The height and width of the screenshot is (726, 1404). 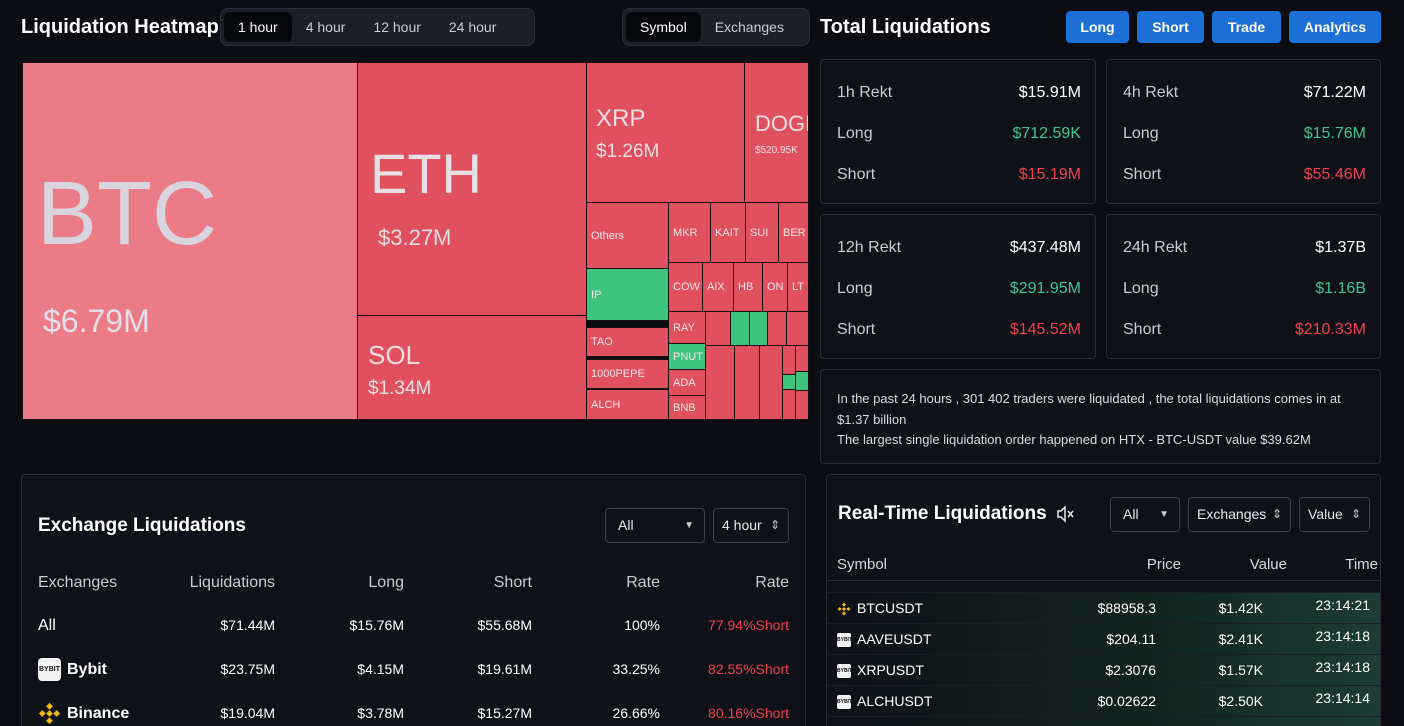 I want to click on stat-total: $15.91M, so click(x=1049, y=92).